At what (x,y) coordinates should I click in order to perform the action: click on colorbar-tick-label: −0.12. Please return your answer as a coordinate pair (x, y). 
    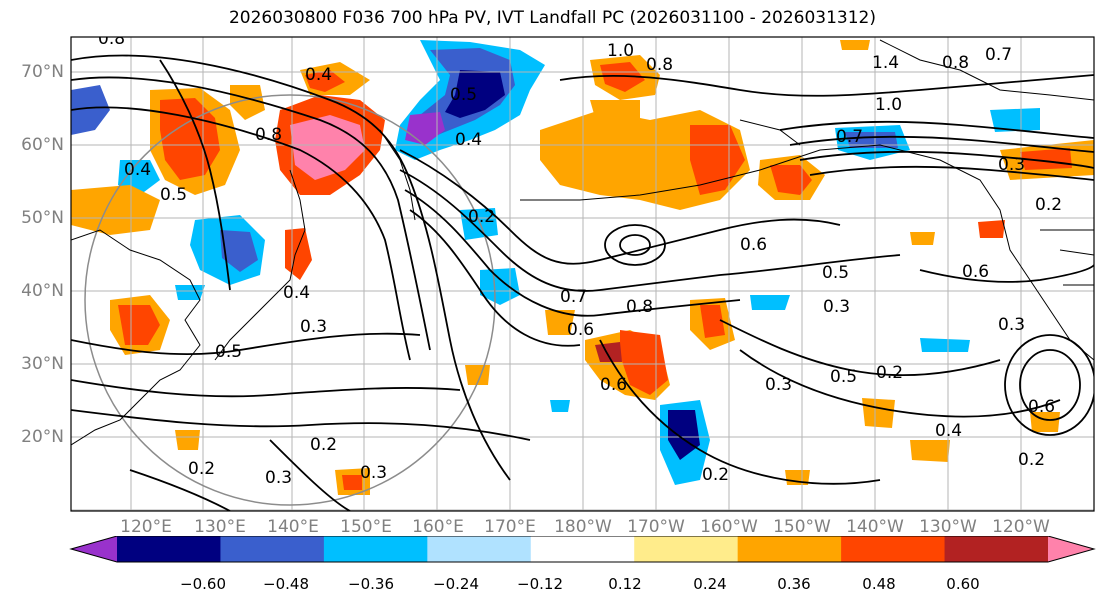
    Looking at the image, I should click on (540, 584).